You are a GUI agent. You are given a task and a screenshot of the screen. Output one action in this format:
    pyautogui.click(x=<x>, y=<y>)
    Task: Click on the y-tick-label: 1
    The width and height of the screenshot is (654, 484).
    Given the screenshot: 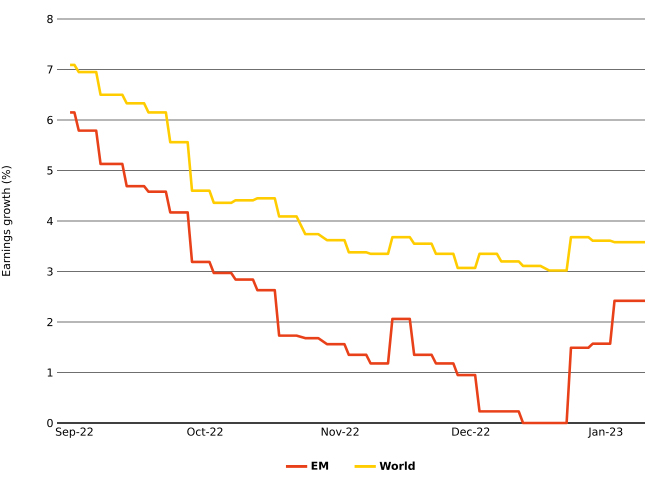 What is the action you would take?
    pyautogui.click(x=50, y=372)
    